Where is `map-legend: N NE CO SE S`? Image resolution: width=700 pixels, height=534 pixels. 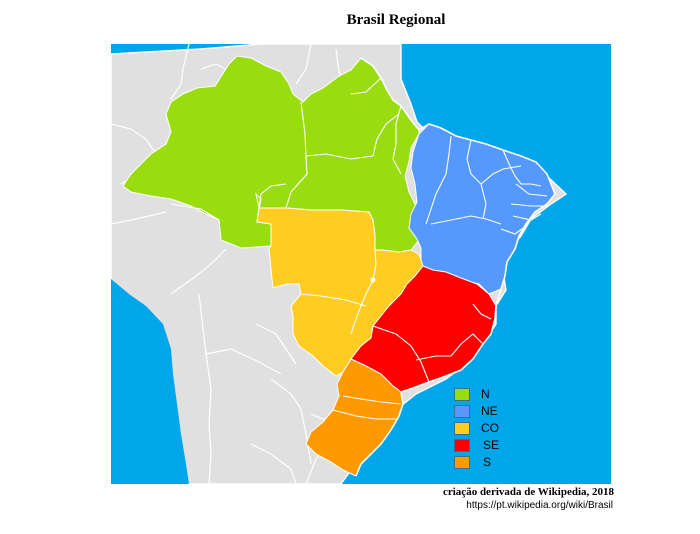 map-legend: N NE CO SE S is located at coordinates (489, 428).